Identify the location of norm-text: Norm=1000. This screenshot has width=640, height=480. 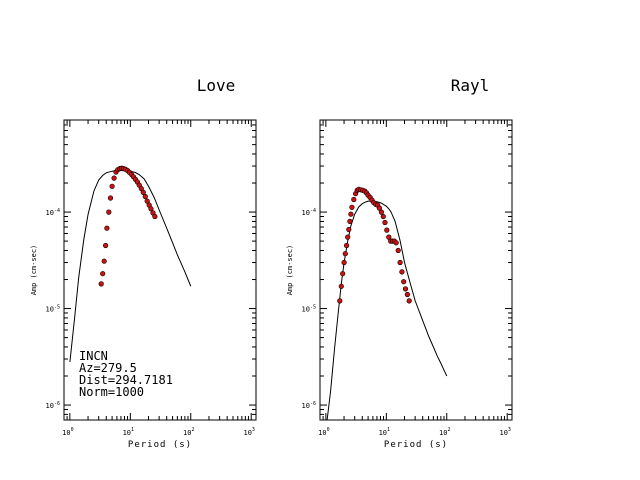
(111, 392).